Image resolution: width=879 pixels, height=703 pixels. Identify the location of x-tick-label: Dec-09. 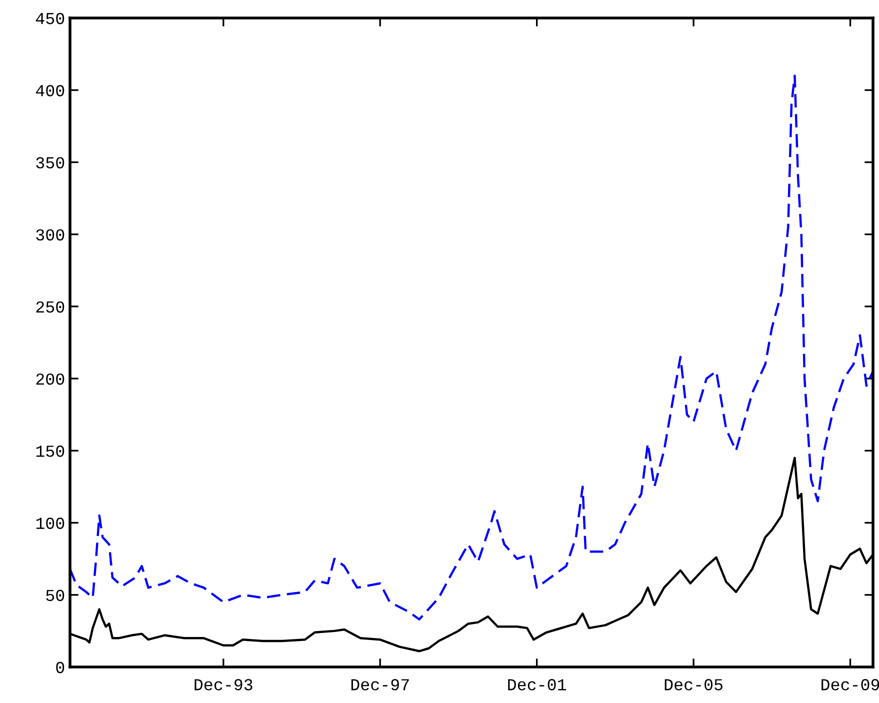
(850, 684).